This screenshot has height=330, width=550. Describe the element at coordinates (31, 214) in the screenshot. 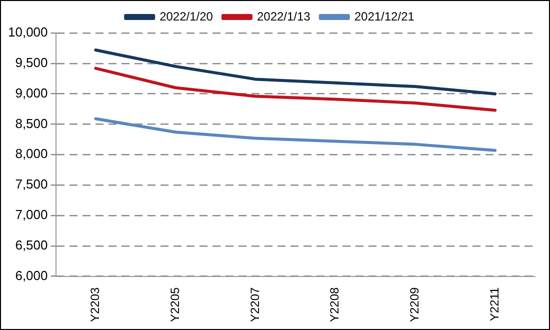

I see `y-tick-label: 7,000` at that location.